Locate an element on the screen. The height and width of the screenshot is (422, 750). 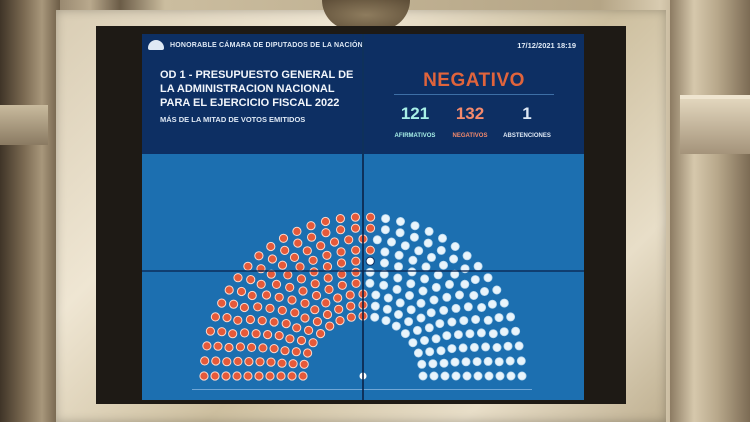
vote-datetime: 17/12/2021 18:19 is located at coordinates (546, 45).